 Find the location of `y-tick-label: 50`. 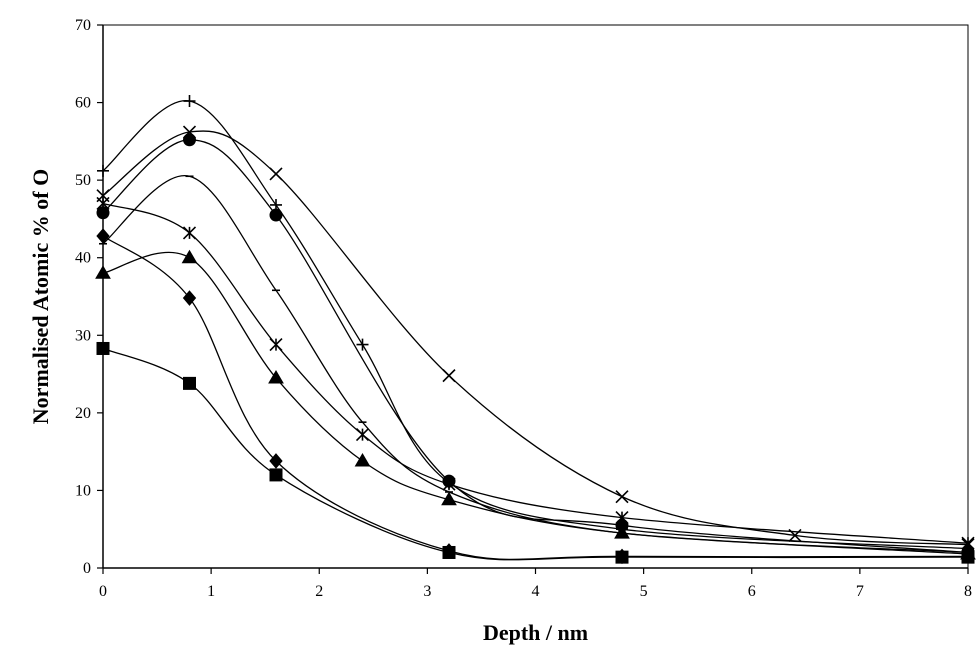

y-tick-label: 50 is located at coordinates (83, 180).